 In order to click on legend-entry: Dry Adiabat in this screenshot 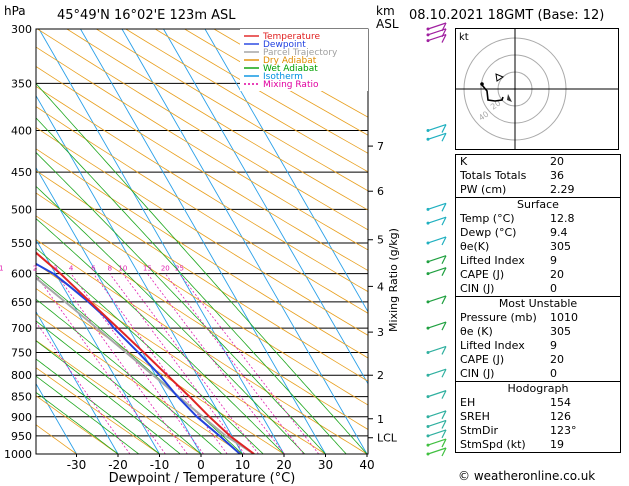, I will do `click(290, 61)`.